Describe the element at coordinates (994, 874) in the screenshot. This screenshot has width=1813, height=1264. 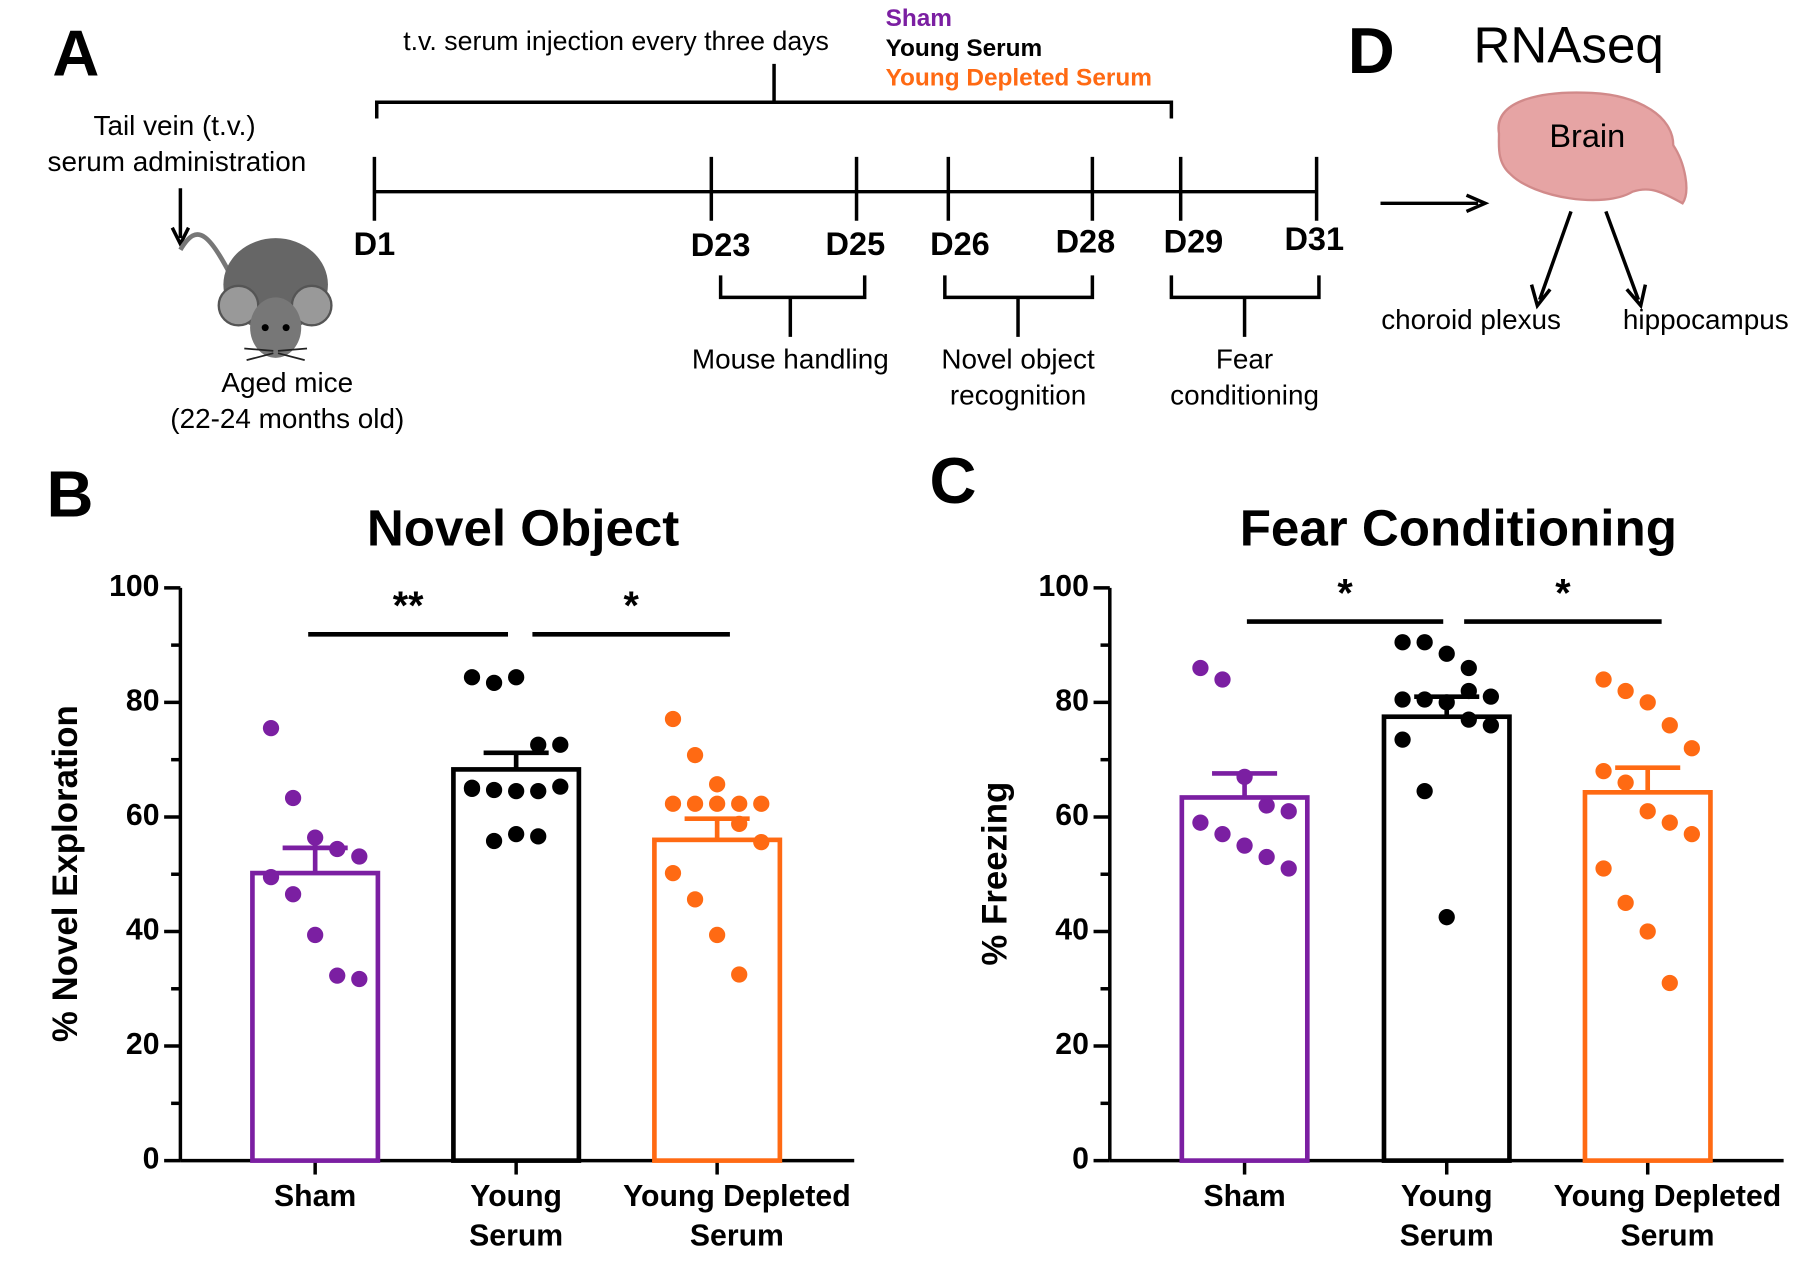
I see `y-axis-label: % Freezing` at that location.